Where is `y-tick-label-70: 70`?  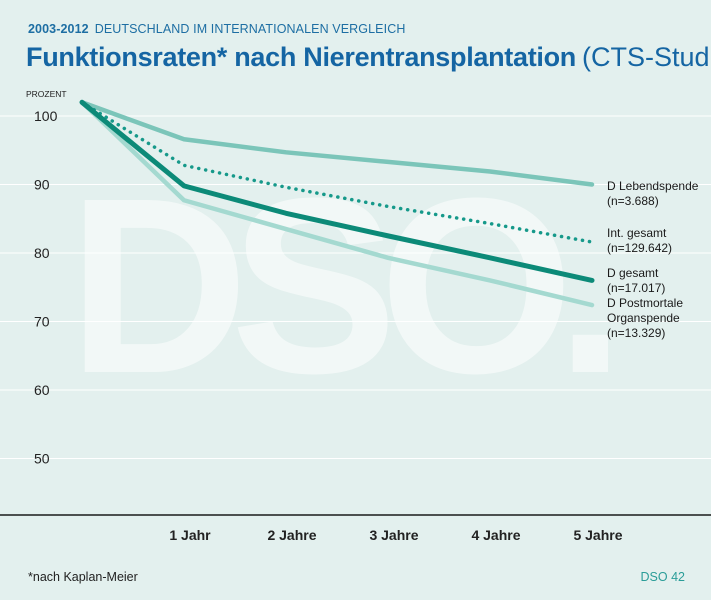 y-tick-label-70: 70 is located at coordinates (42, 322).